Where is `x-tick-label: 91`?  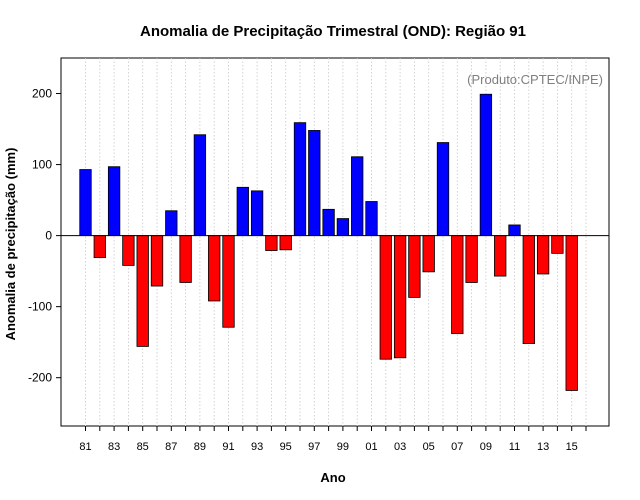 x-tick-label: 91 is located at coordinates (228, 447).